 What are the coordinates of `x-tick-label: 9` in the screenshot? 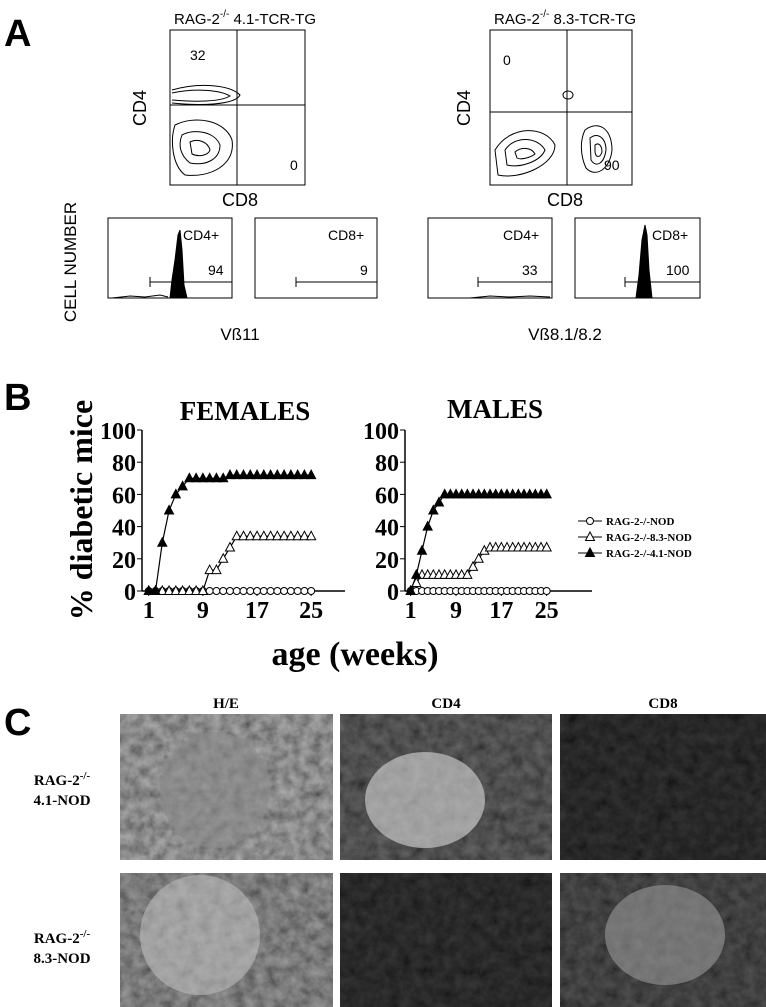 It's located at (203, 611).